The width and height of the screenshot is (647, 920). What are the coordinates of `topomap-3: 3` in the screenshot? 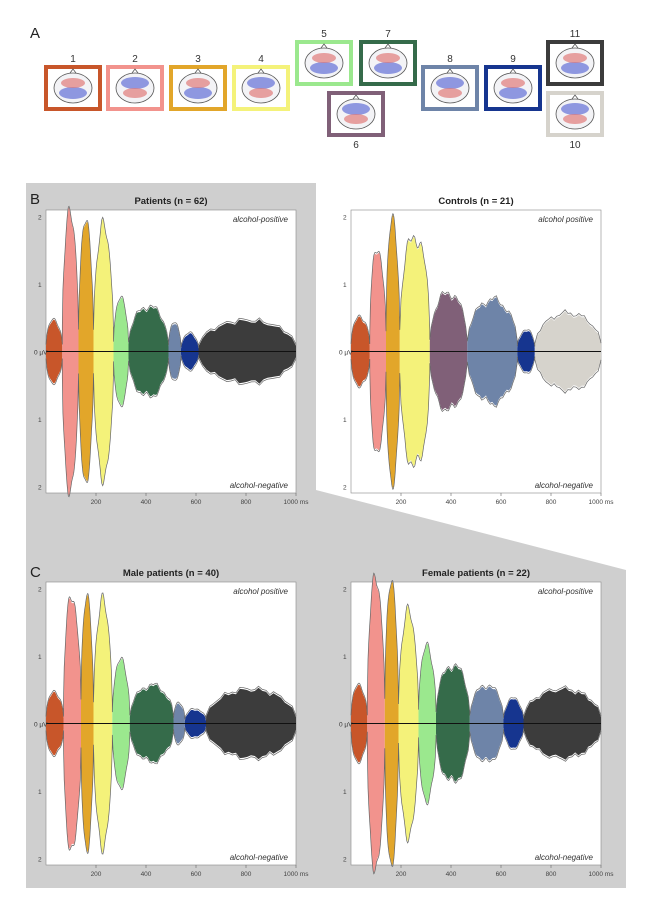 It's located at (198, 82).